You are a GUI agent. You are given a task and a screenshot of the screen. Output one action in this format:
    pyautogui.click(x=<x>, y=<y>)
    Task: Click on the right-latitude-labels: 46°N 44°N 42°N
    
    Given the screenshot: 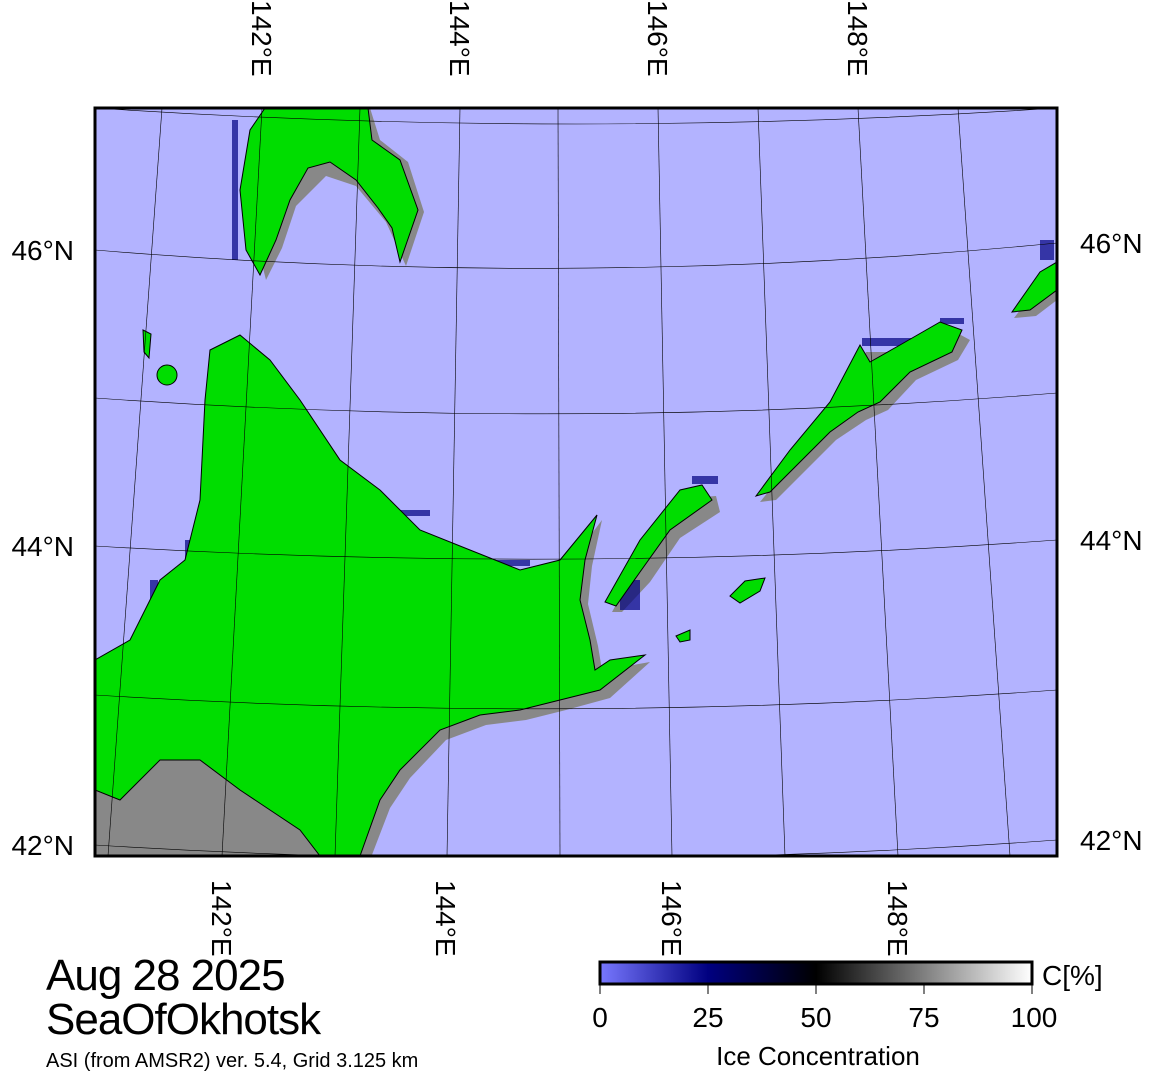 What is the action you would take?
    pyautogui.click(x=1111, y=542)
    